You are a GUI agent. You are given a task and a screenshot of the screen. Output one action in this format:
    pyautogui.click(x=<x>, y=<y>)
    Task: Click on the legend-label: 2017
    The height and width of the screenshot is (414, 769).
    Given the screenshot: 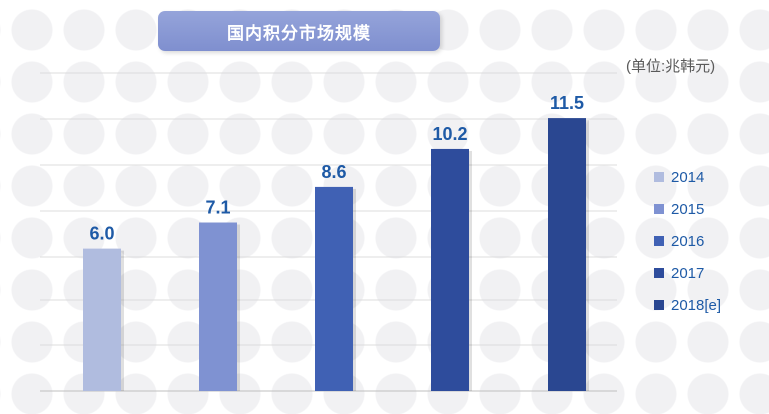 What is the action you would take?
    pyautogui.click(x=688, y=273)
    